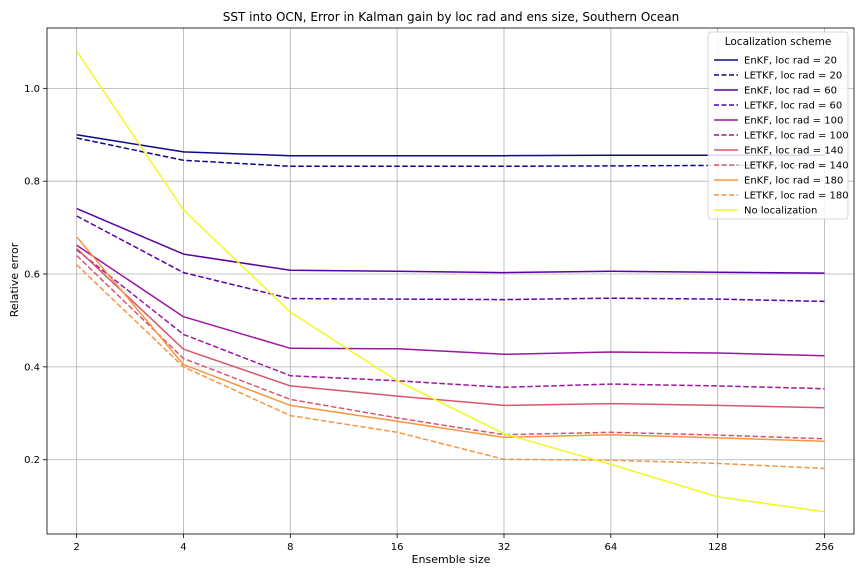  Describe the element at coordinates (32, 367) in the screenshot. I see `y-tick-label: 0.4` at that location.